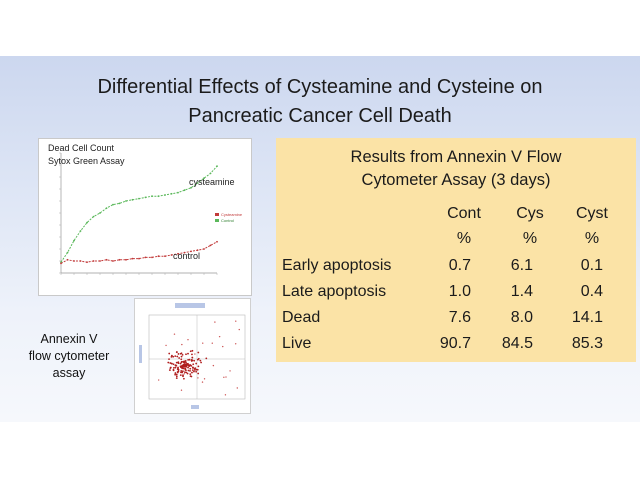 The height and width of the screenshot is (480, 640). Describe the element at coordinates (301, 317) in the screenshot. I see `row-label-dead: Dead` at that location.